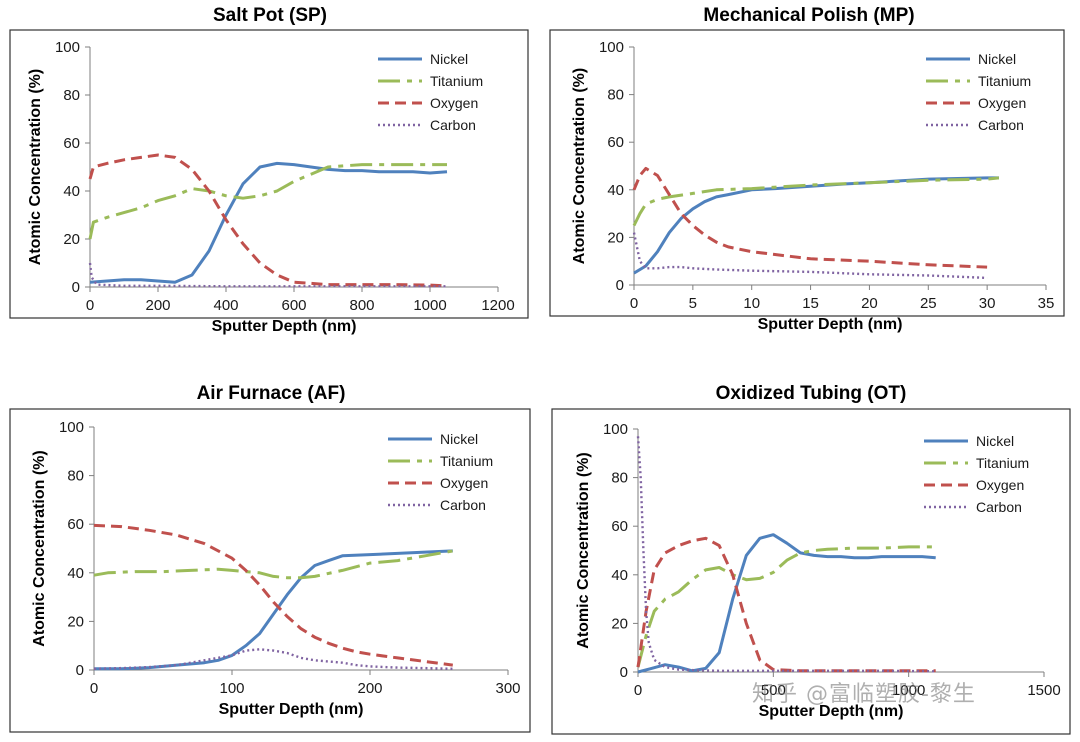  Describe the element at coordinates (864, 694) in the screenshot. I see `watermark-text: 知乎 @富临塑胶-黎生` at that location.